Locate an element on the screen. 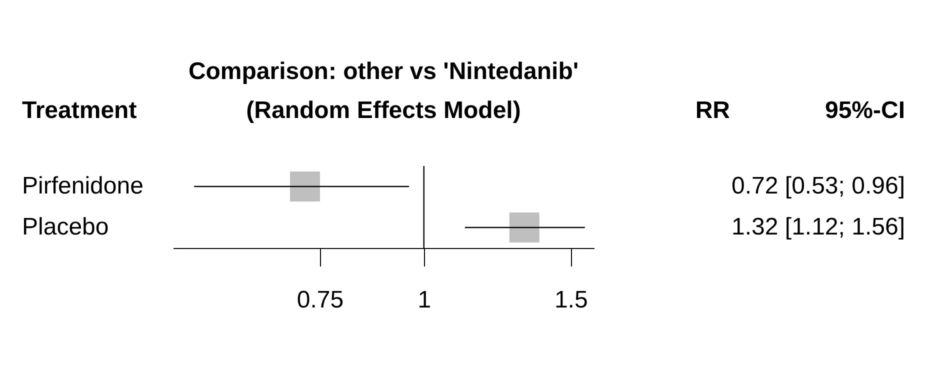 The width and height of the screenshot is (945, 366). chart-subtitle: (Random Effects Model) is located at coordinates (383, 110).